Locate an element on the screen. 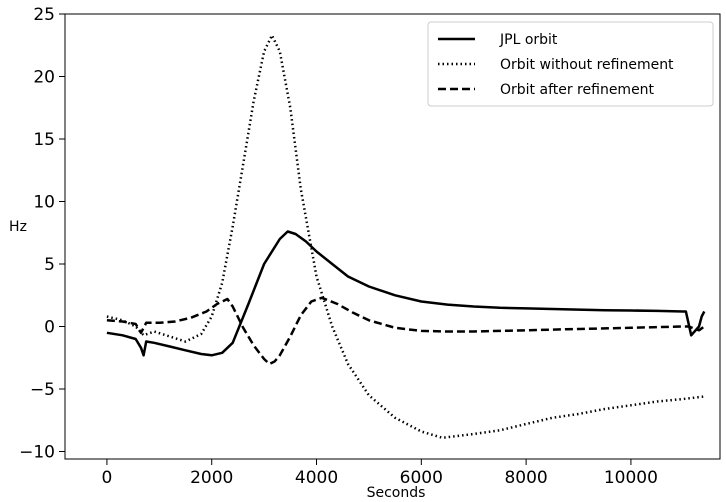  y-axis-label: Hz is located at coordinates (18, 227).